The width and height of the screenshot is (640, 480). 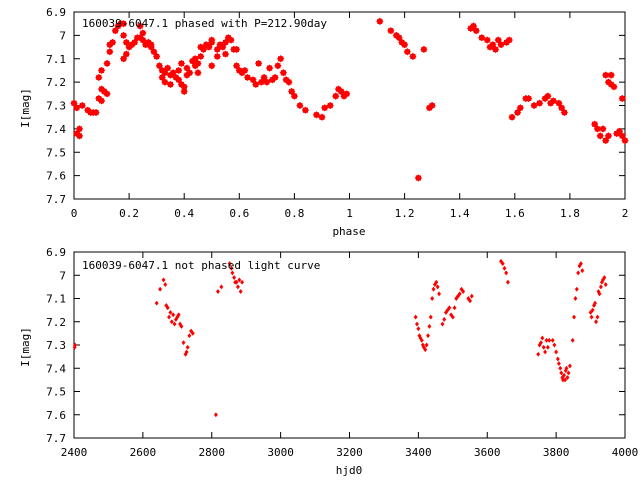 What do you see at coordinates (348, 231) in the screenshot?
I see `phased-plot-xlabel: phase` at bounding box center [348, 231].